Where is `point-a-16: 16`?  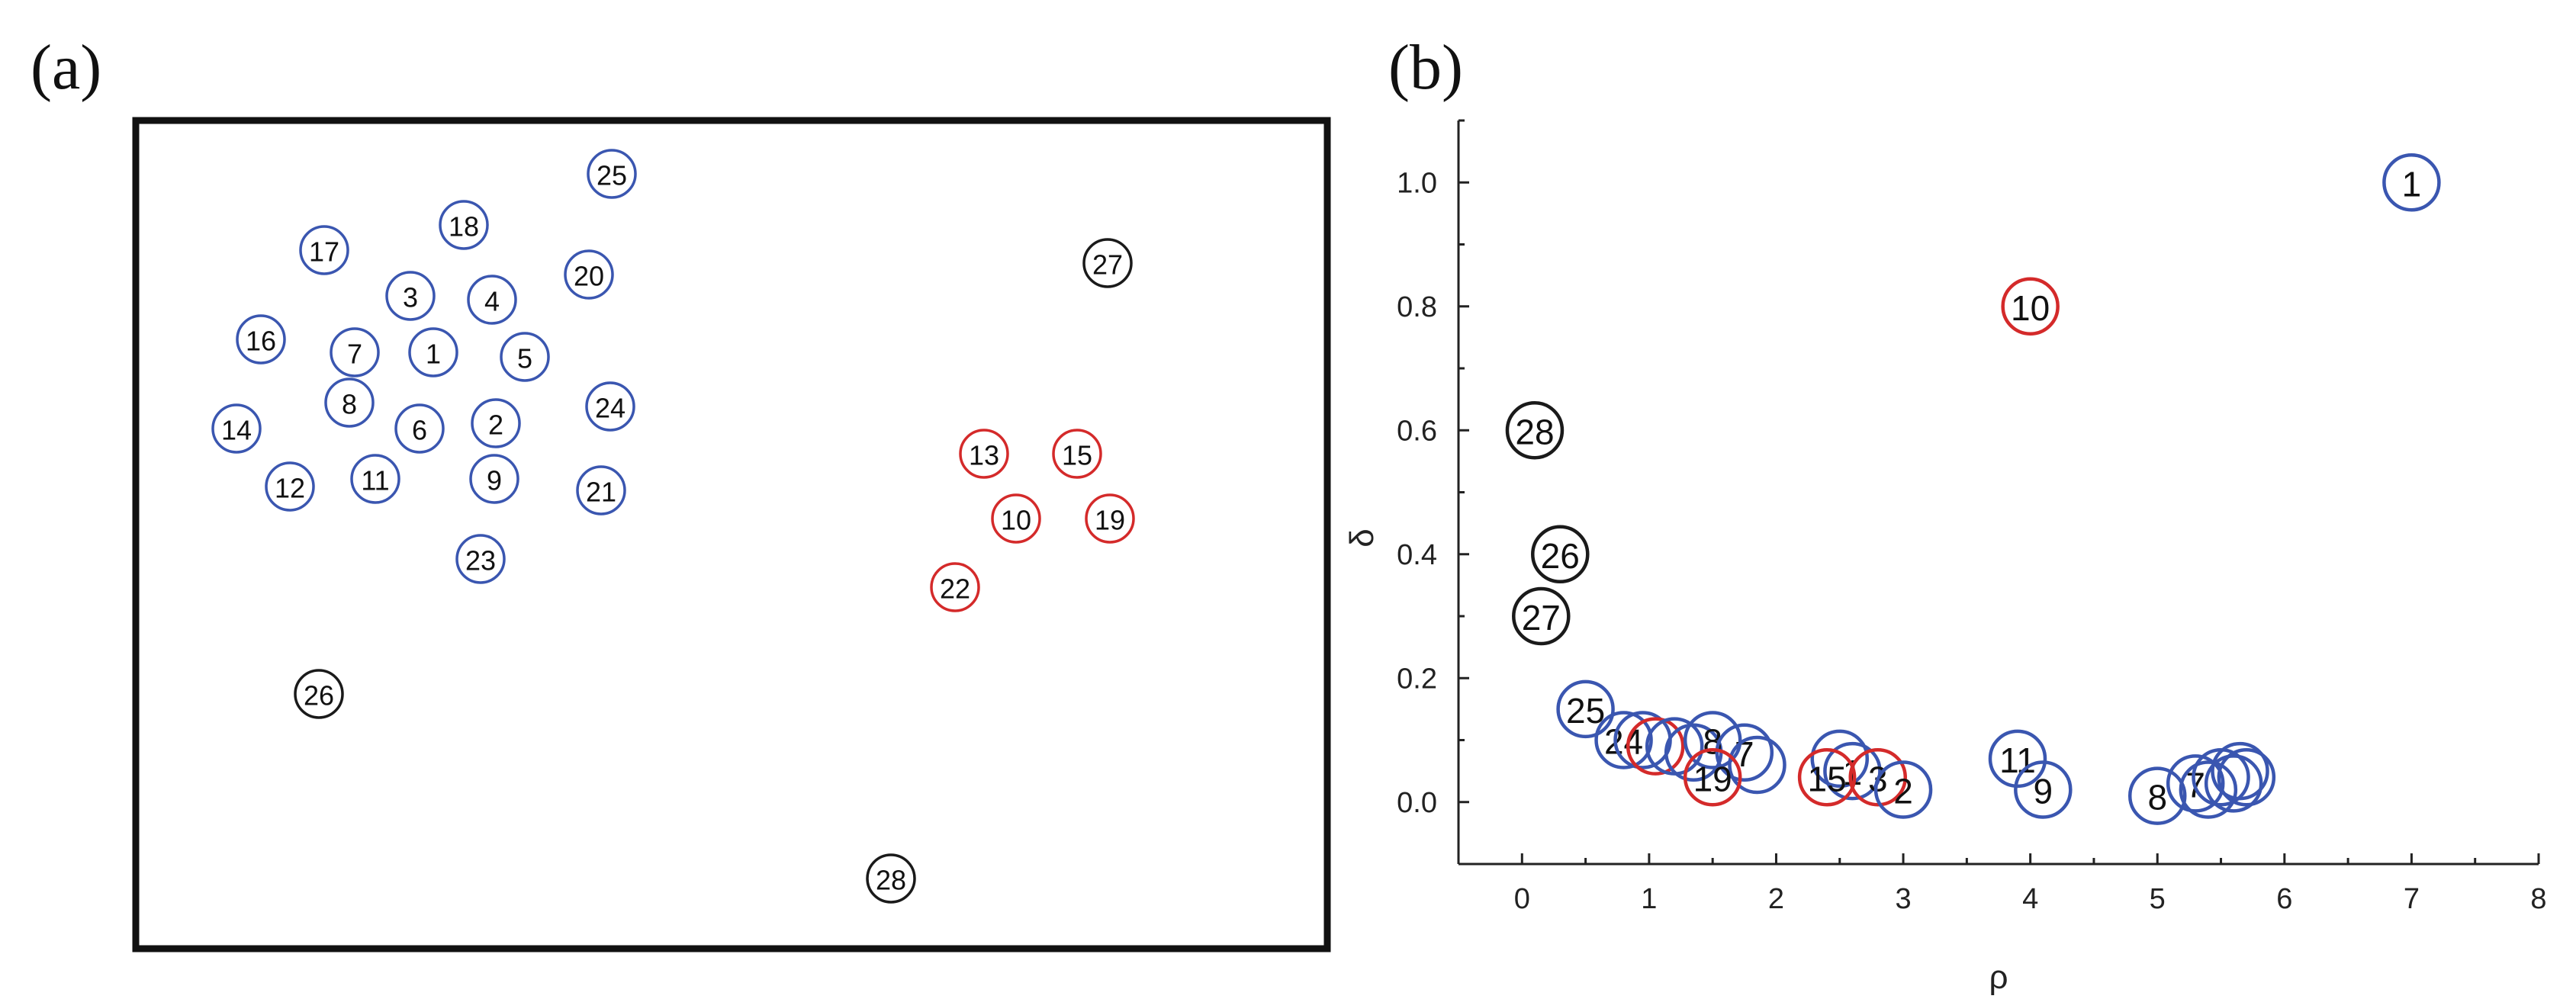
point-a-16: 16 is located at coordinates (261, 339).